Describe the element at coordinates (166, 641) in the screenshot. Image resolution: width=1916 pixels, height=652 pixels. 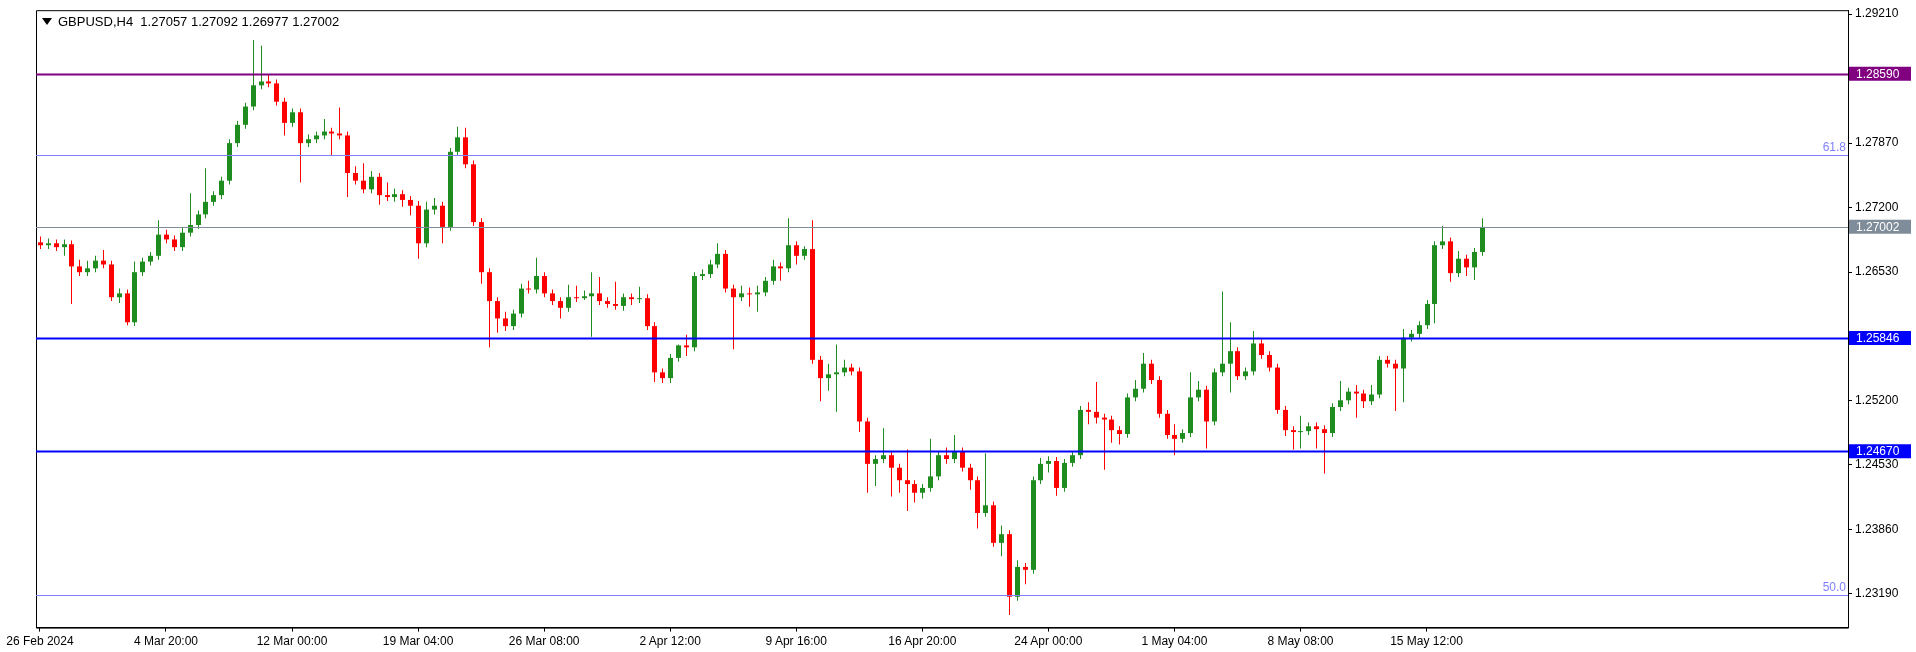
I see `x-tick-label: 4 Mar 20:00` at that location.